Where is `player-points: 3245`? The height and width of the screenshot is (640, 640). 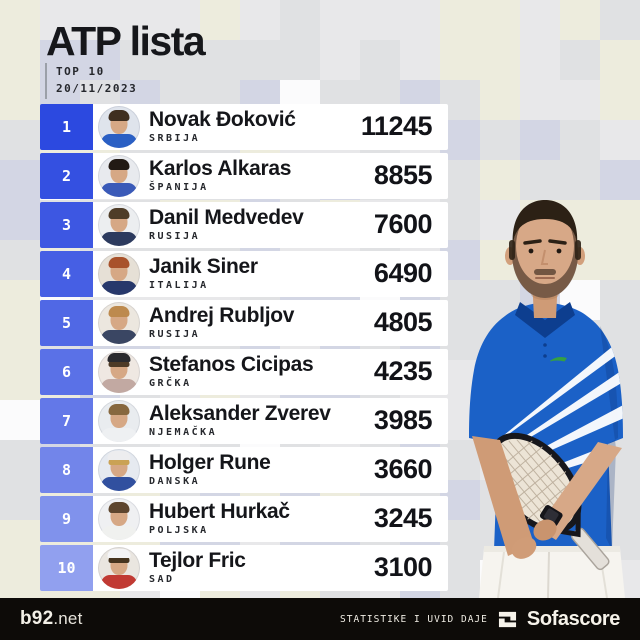
player-points: 3245 is located at coordinates (403, 518).